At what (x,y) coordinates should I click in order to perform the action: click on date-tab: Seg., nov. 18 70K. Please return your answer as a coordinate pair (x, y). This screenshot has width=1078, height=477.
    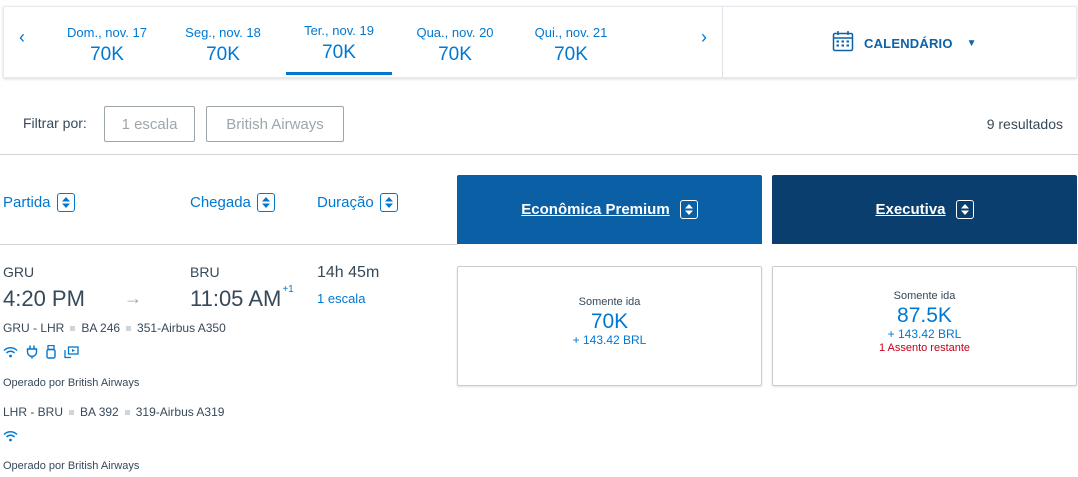
    Looking at the image, I should click on (223, 40).